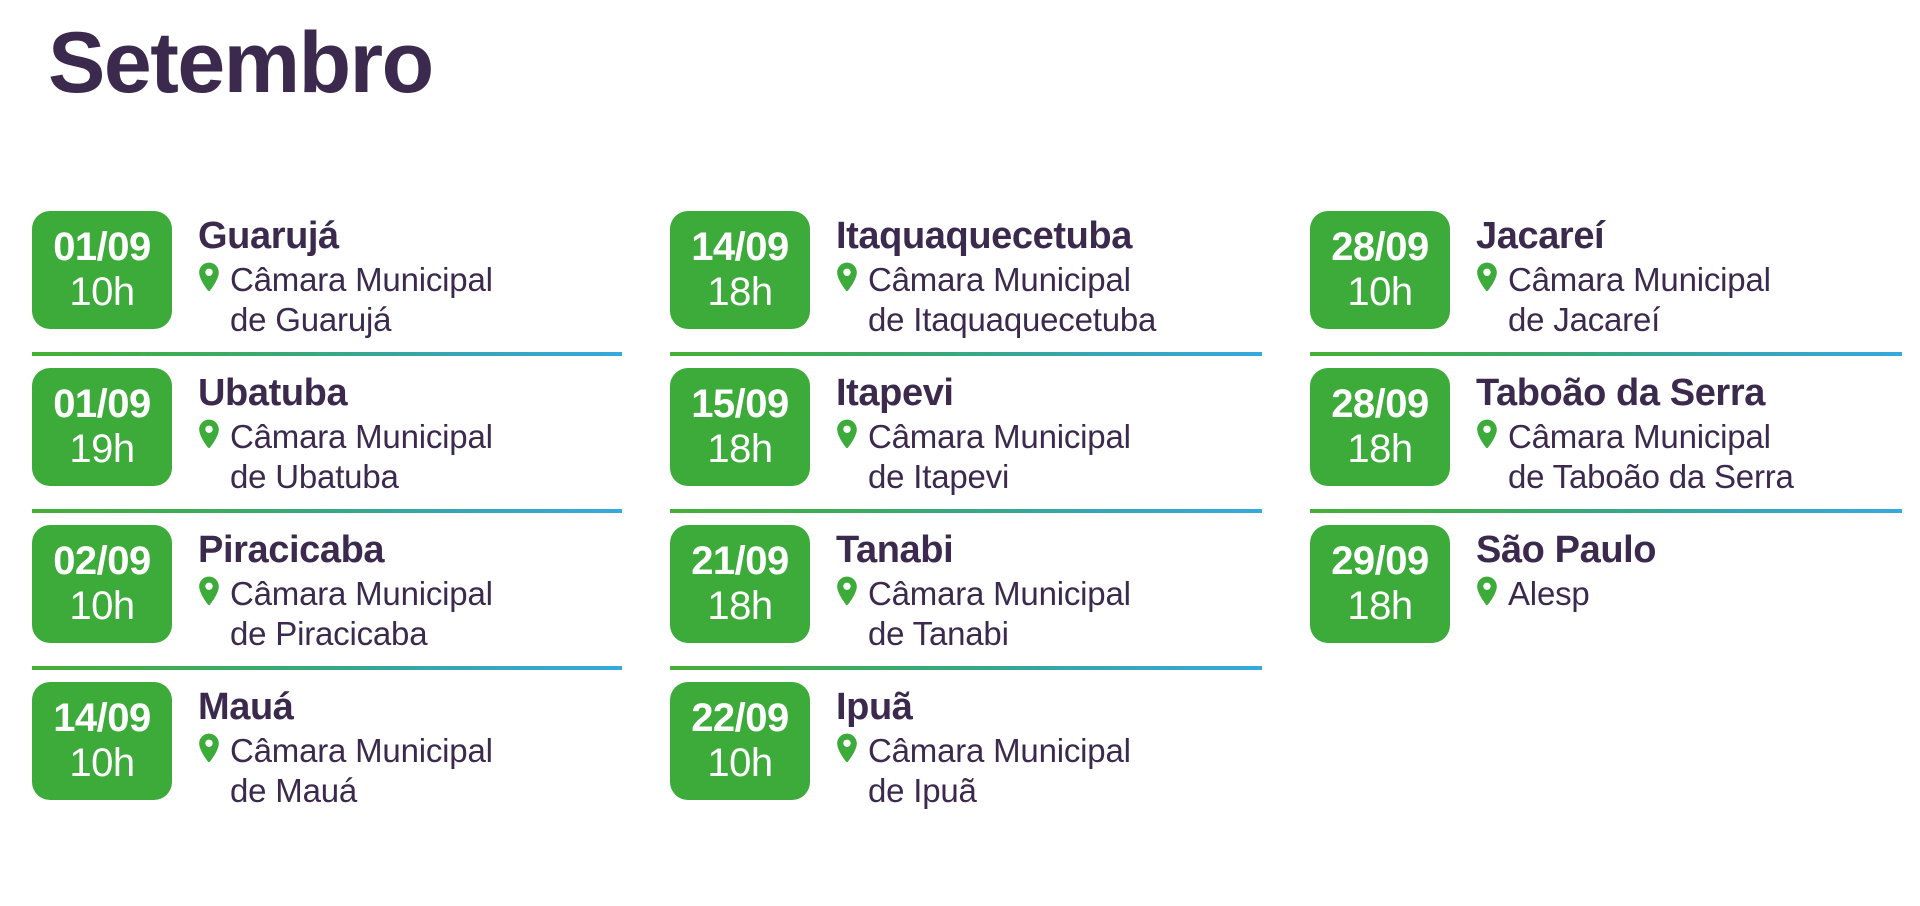 The height and width of the screenshot is (906, 1920). What do you see at coordinates (102, 427) in the screenshot?
I see `date-badge: 01/09 19h` at bounding box center [102, 427].